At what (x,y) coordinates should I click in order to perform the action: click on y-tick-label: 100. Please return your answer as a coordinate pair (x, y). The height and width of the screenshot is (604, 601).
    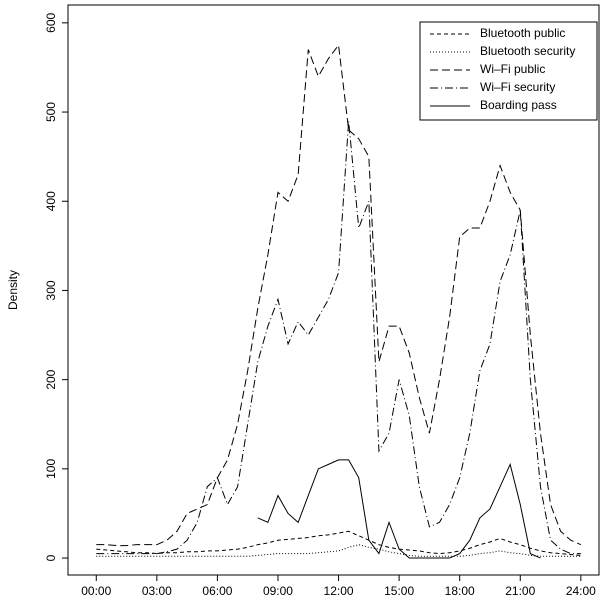
    Looking at the image, I should click on (51, 469).